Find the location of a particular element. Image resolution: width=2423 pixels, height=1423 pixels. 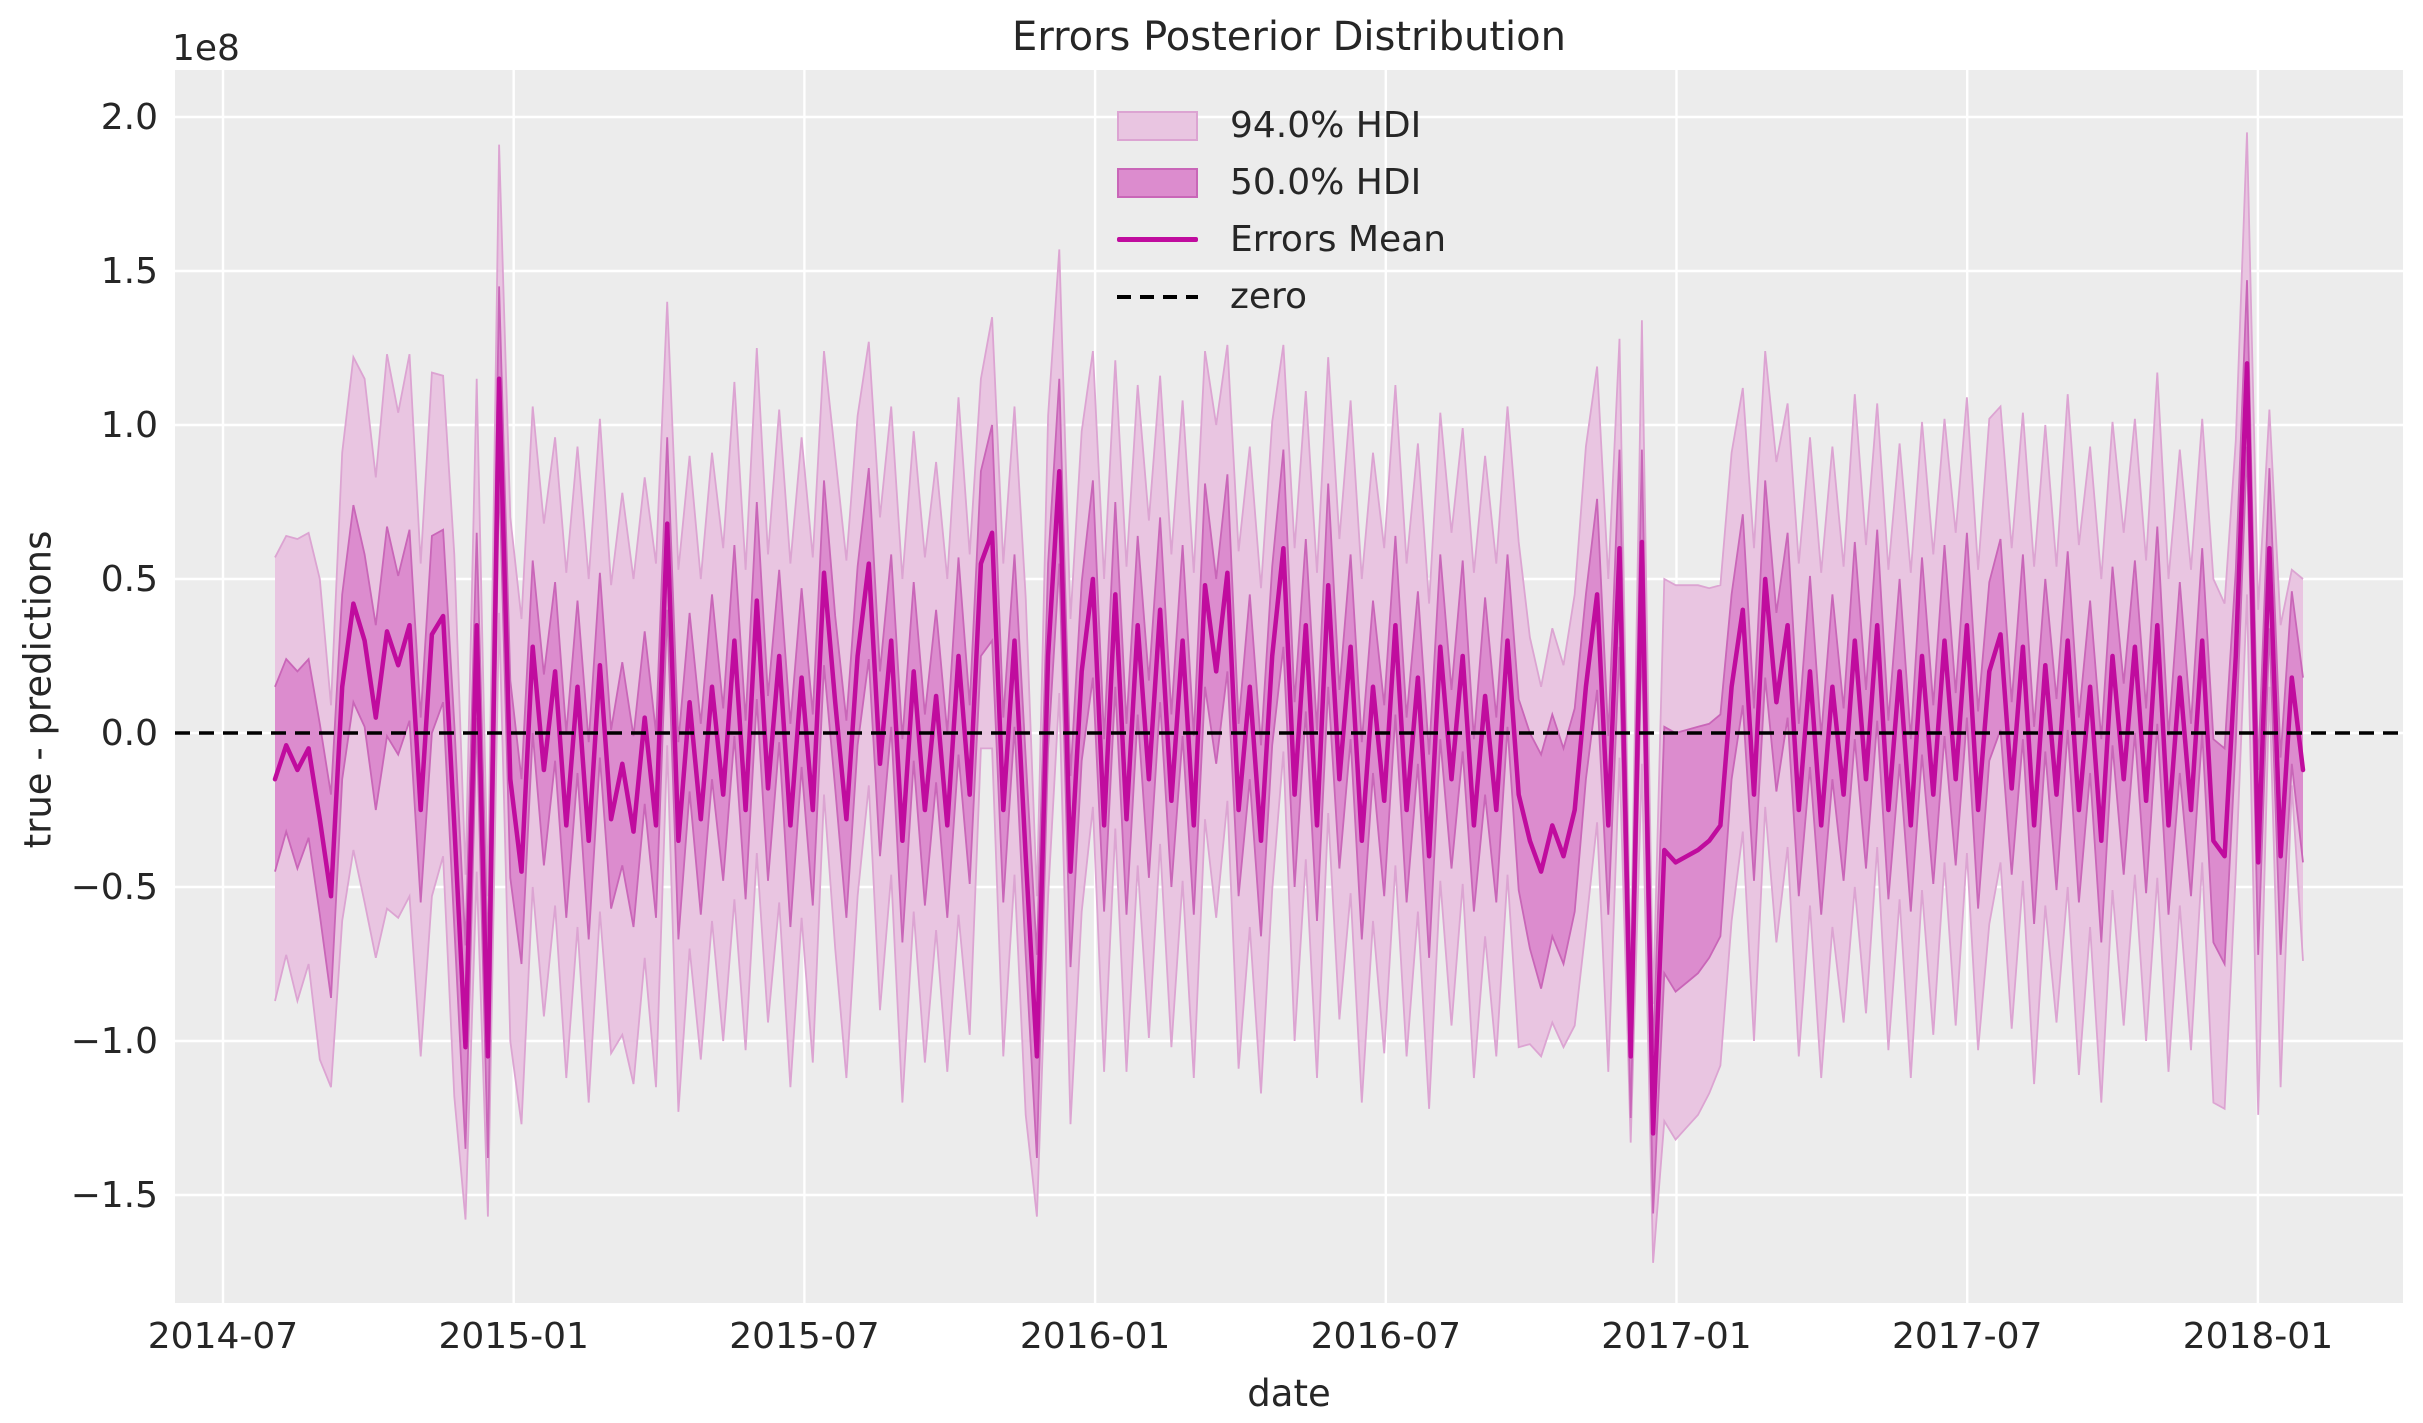

legend-row-mean: Errors Mean is located at coordinates (1281, 239).